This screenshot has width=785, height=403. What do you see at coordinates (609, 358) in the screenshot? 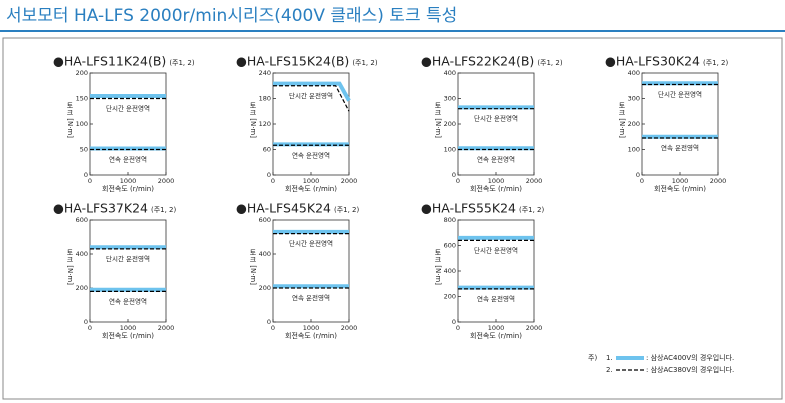
I see `legend-num: 1.` at bounding box center [609, 358].